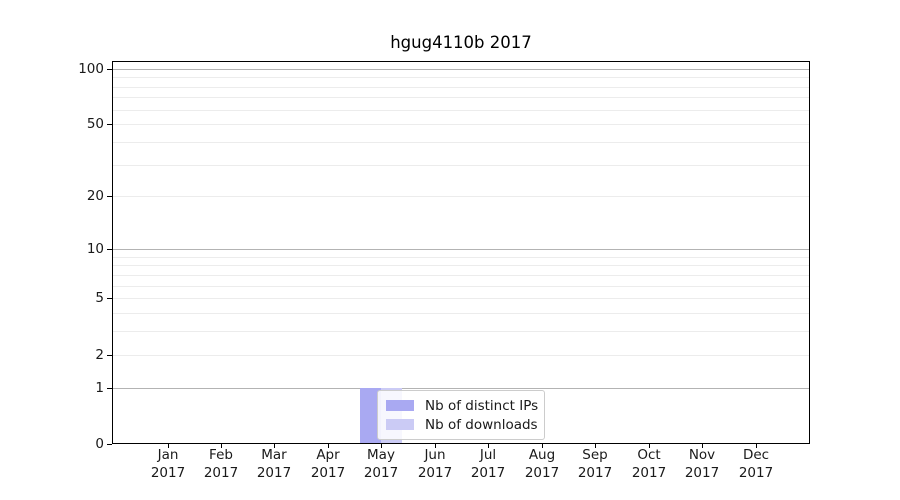 The image size is (900, 500). I want to click on legend-label: Nb of downloads, so click(481, 424).